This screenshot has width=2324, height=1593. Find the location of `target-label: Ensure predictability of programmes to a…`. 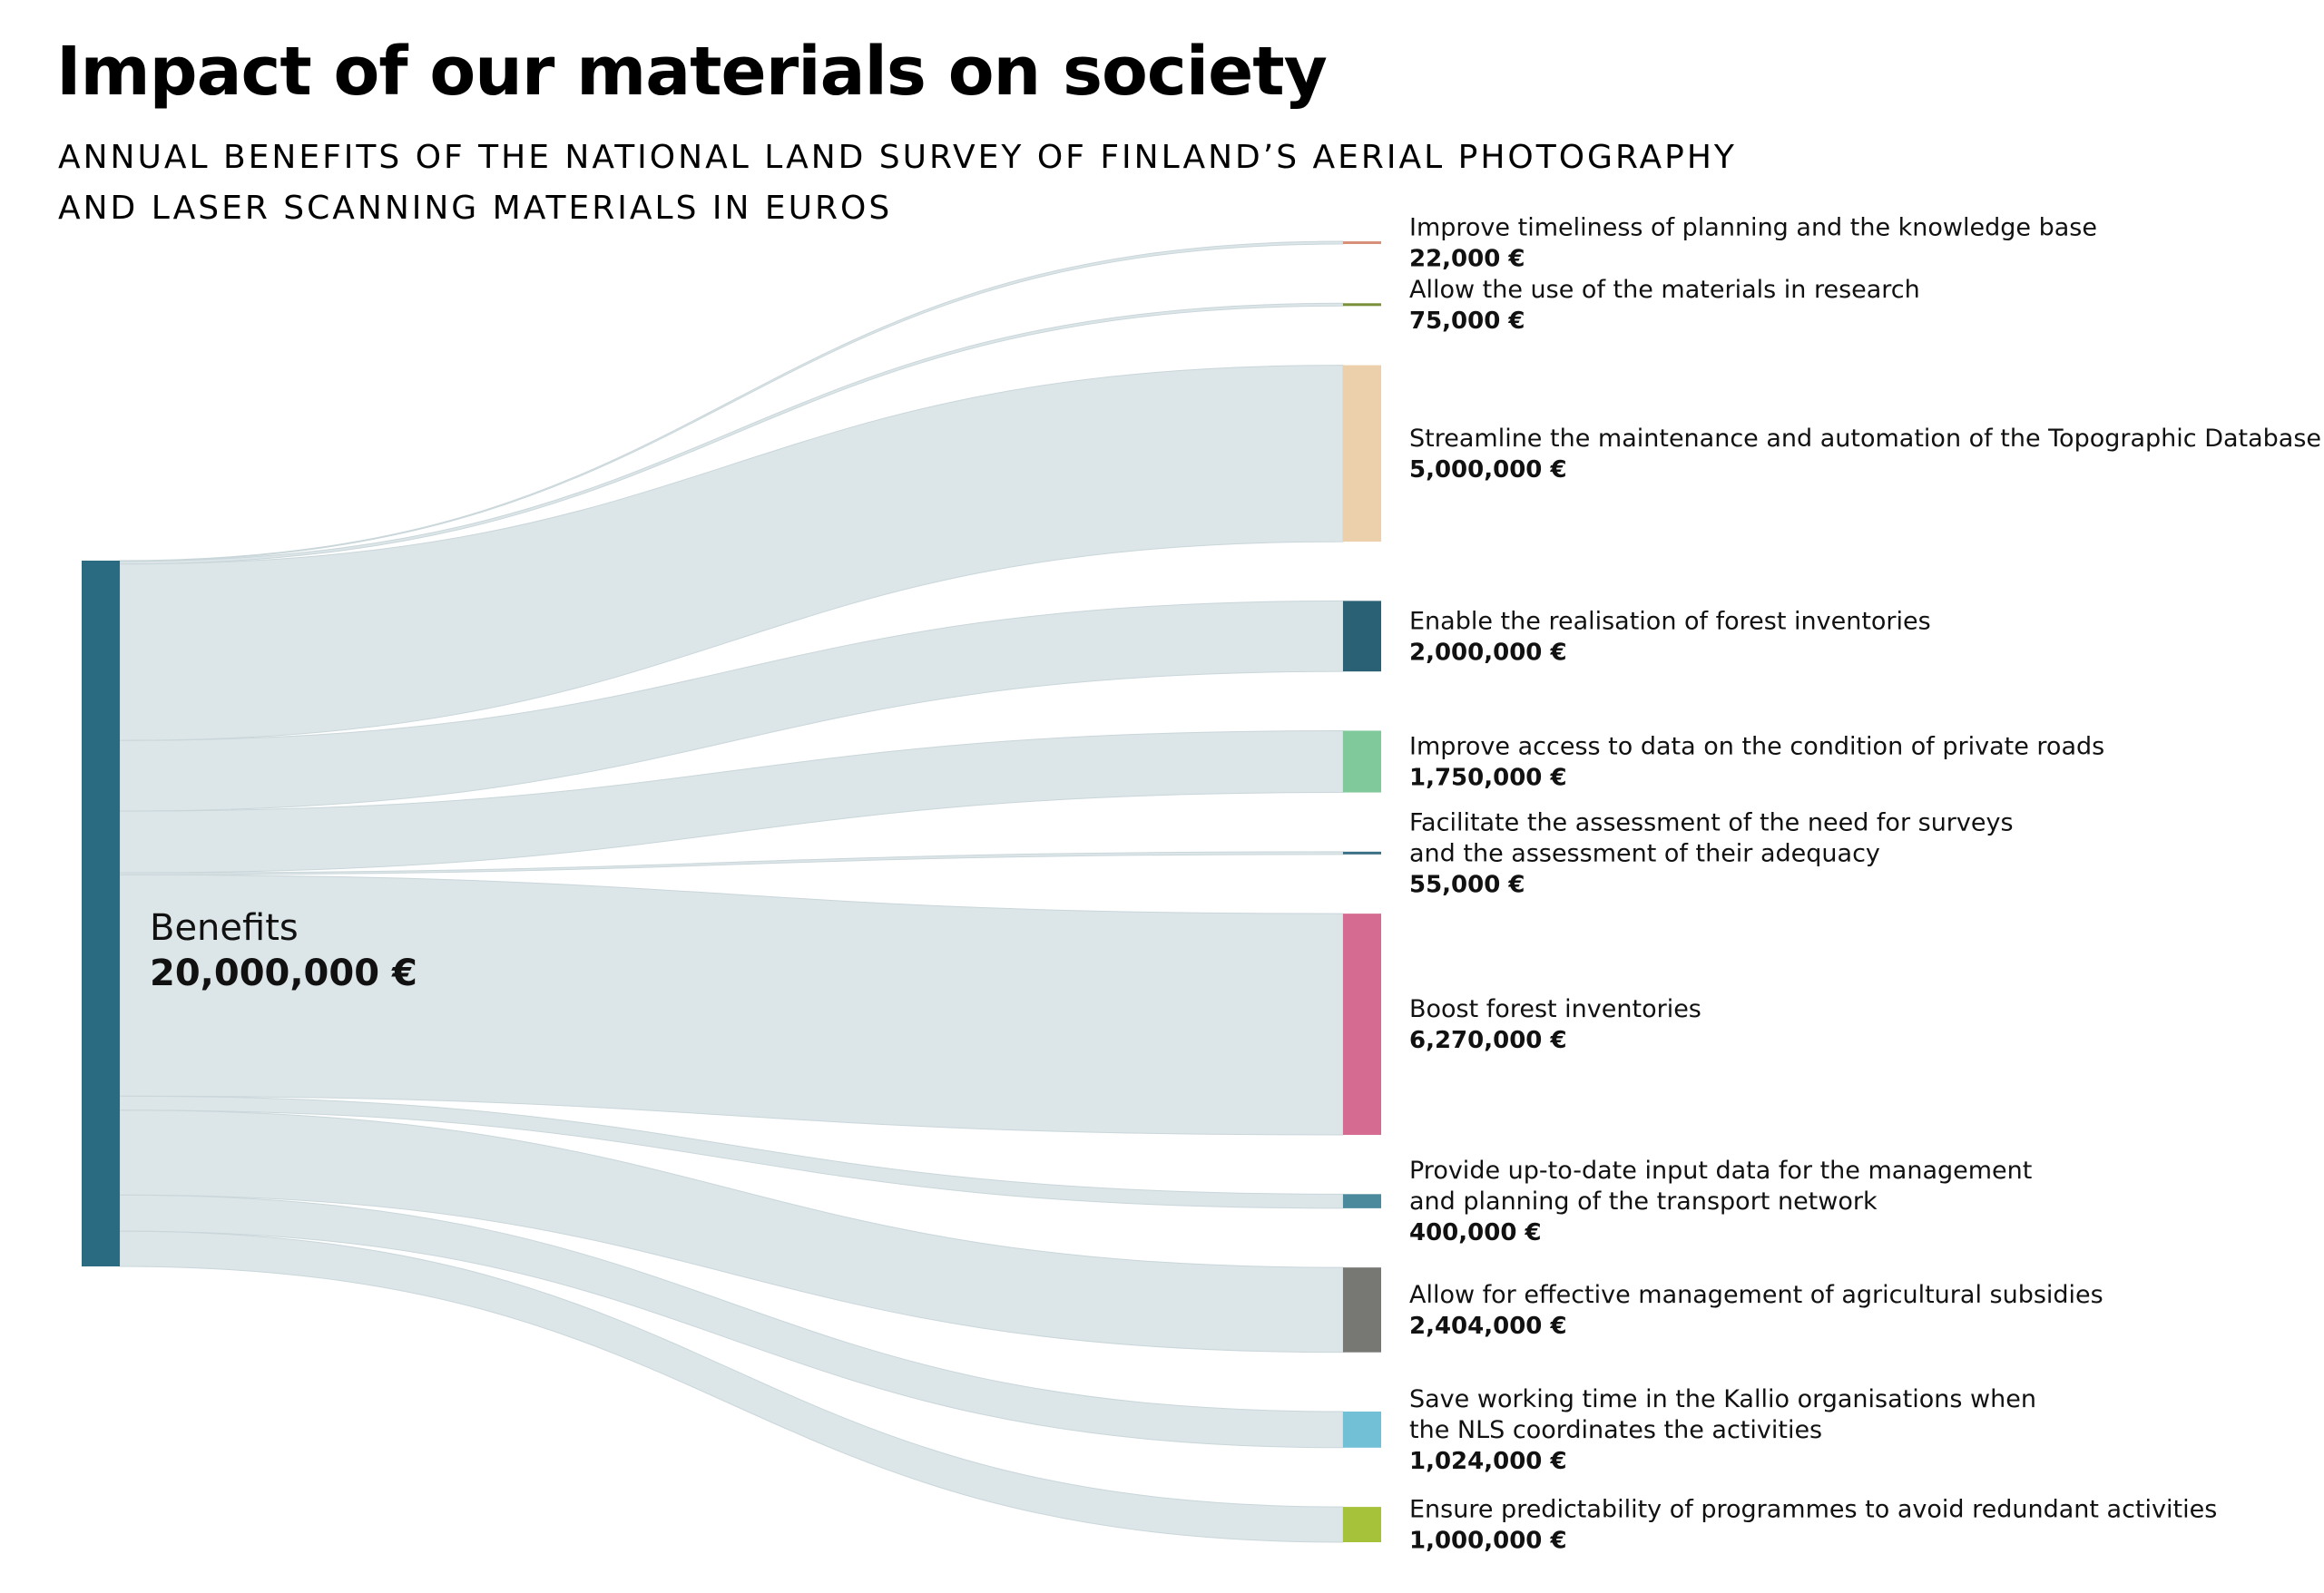

target-label: Ensure predictability of programmes to a… is located at coordinates (1813, 1510).